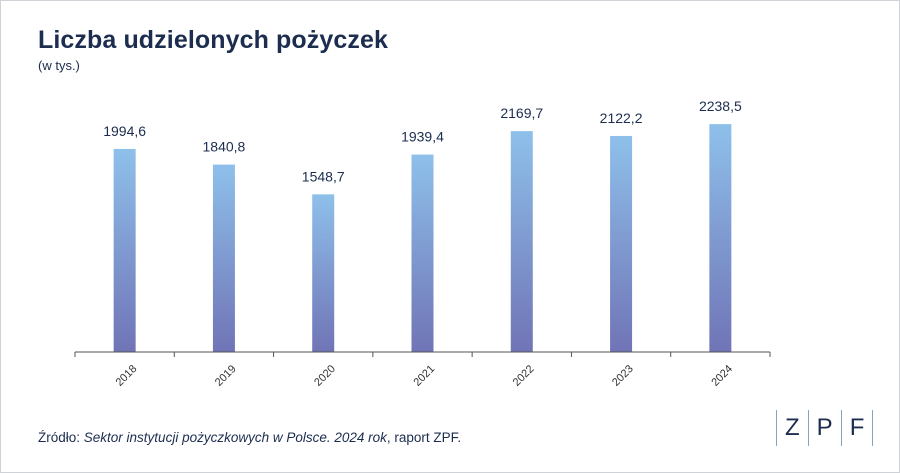 The width and height of the screenshot is (900, 473). I want to click on tick-label-2021: 2021, so click(424, 376).